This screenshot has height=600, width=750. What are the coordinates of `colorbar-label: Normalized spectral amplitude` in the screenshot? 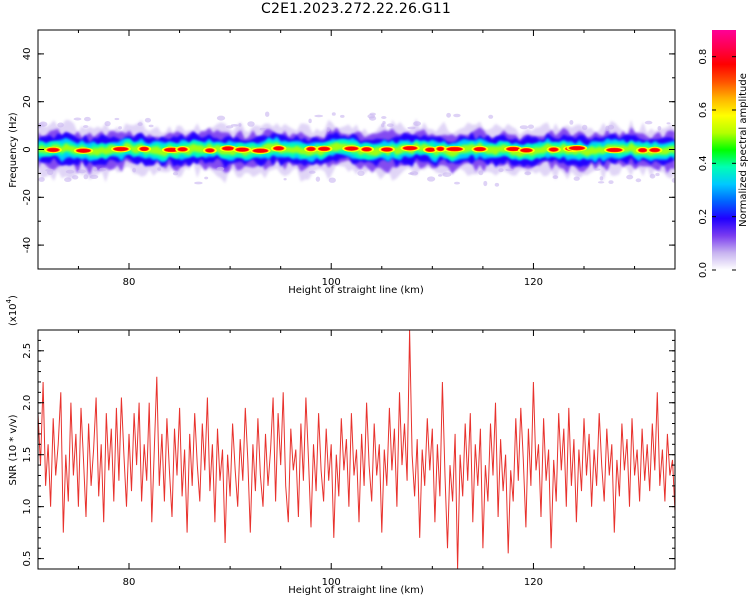 It's located at (743, 150).